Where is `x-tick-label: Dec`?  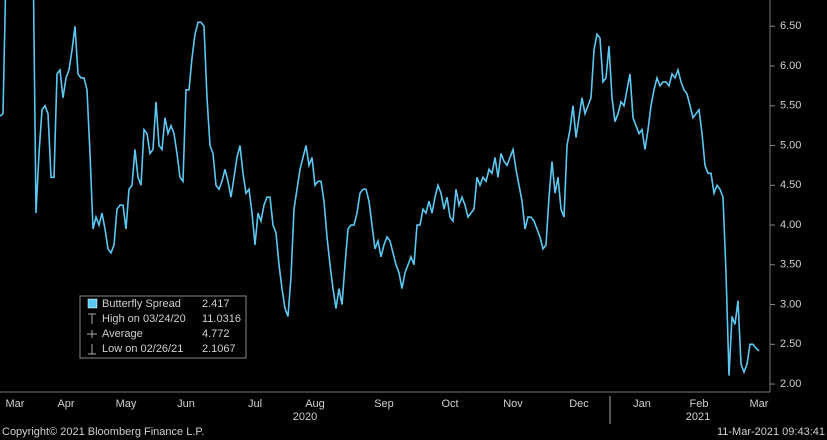
x-tick-label: Dec is located at coordinates (579, 404).